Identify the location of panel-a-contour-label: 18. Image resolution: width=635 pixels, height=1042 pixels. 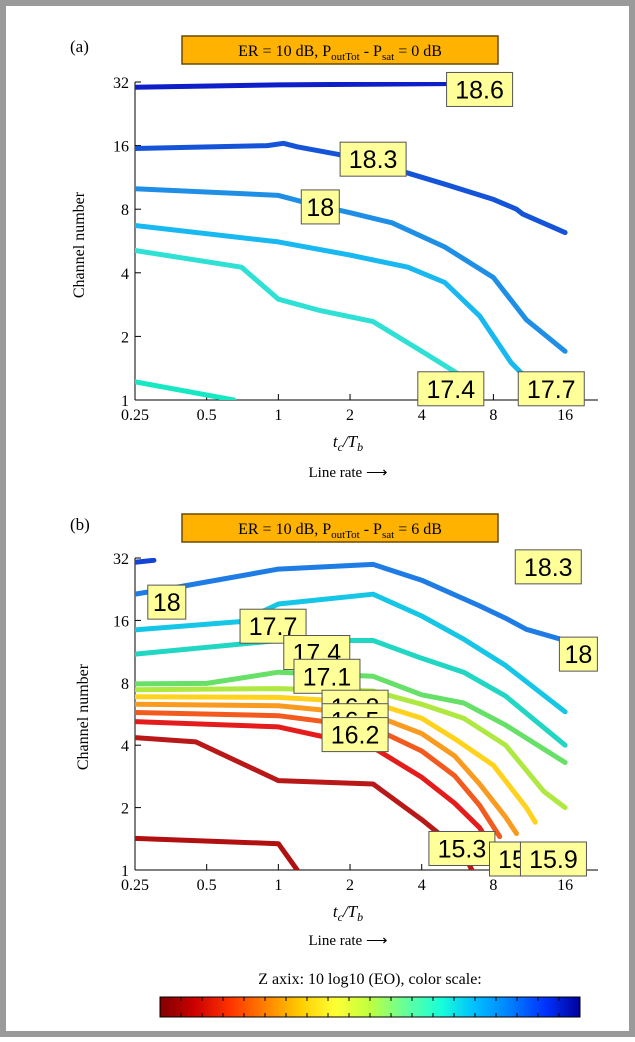
(320, 207).